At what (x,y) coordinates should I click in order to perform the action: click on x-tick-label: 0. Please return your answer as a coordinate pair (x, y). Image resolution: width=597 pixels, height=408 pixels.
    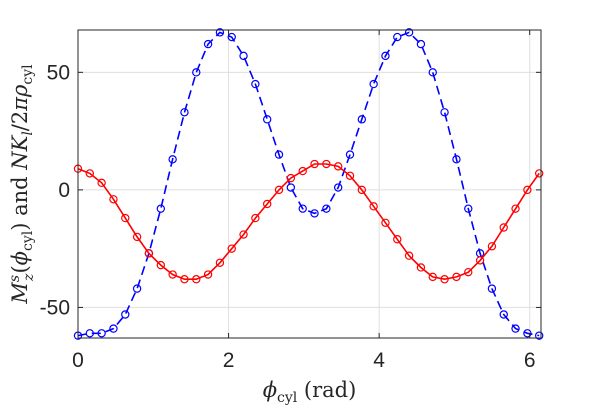
    Looking at the image, I should click on (78, 360).